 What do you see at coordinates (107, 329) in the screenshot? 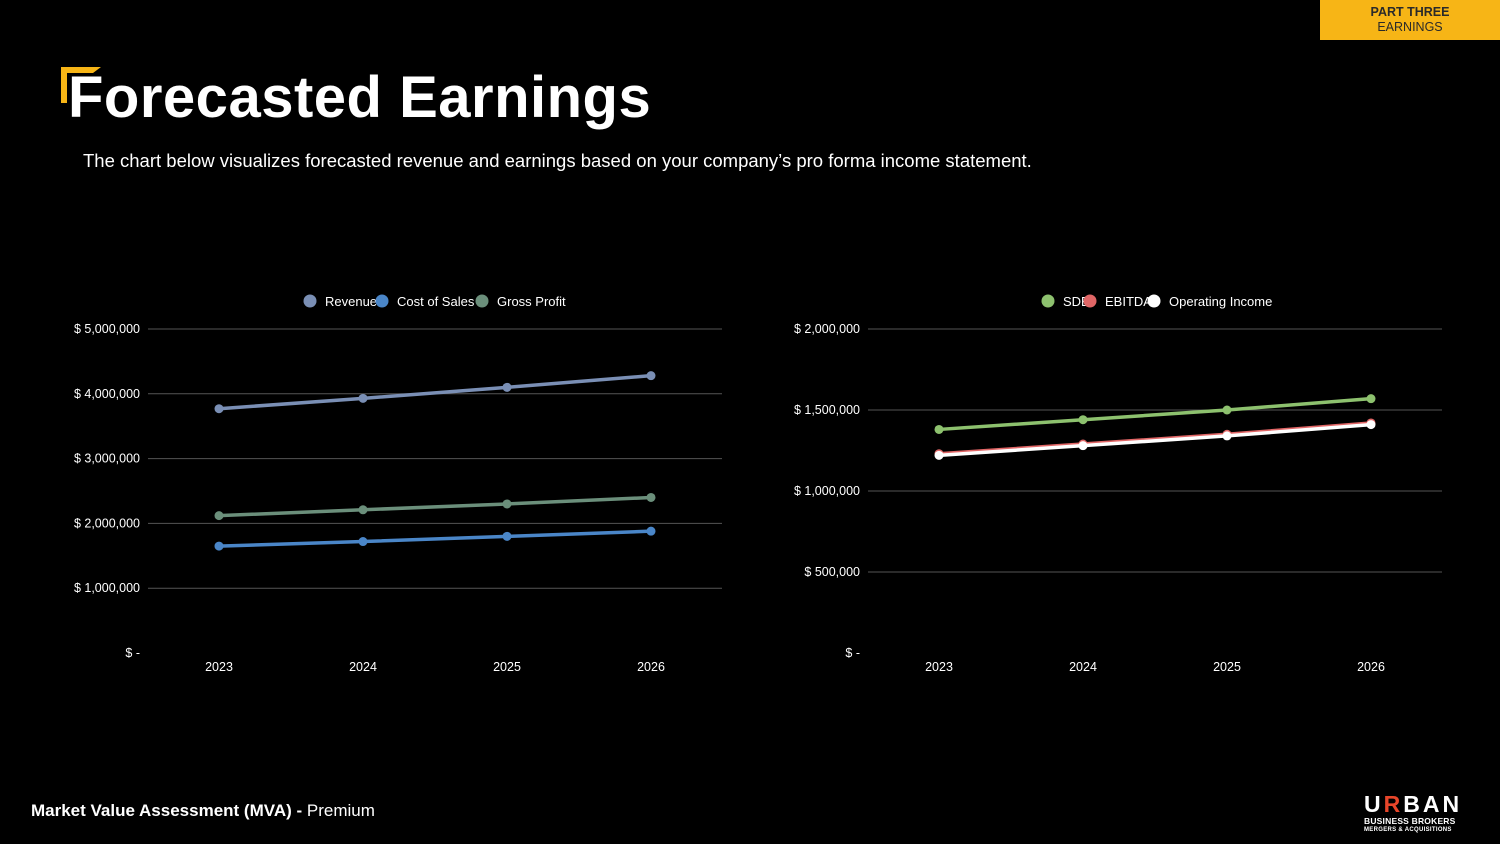
I see `y-tick-label: $ 5,000,000` at bounding box center [107, 329].